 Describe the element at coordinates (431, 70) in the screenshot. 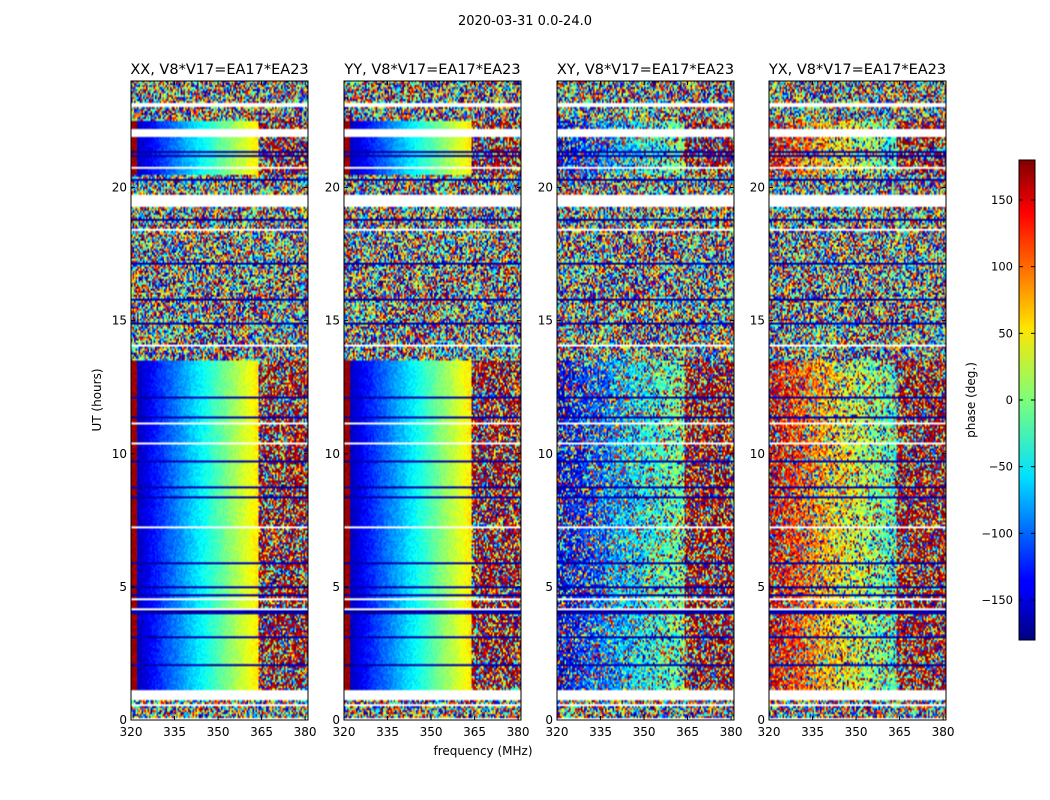

I see `panel-title: YY, V8*V17=EA17*EA23` at that location.